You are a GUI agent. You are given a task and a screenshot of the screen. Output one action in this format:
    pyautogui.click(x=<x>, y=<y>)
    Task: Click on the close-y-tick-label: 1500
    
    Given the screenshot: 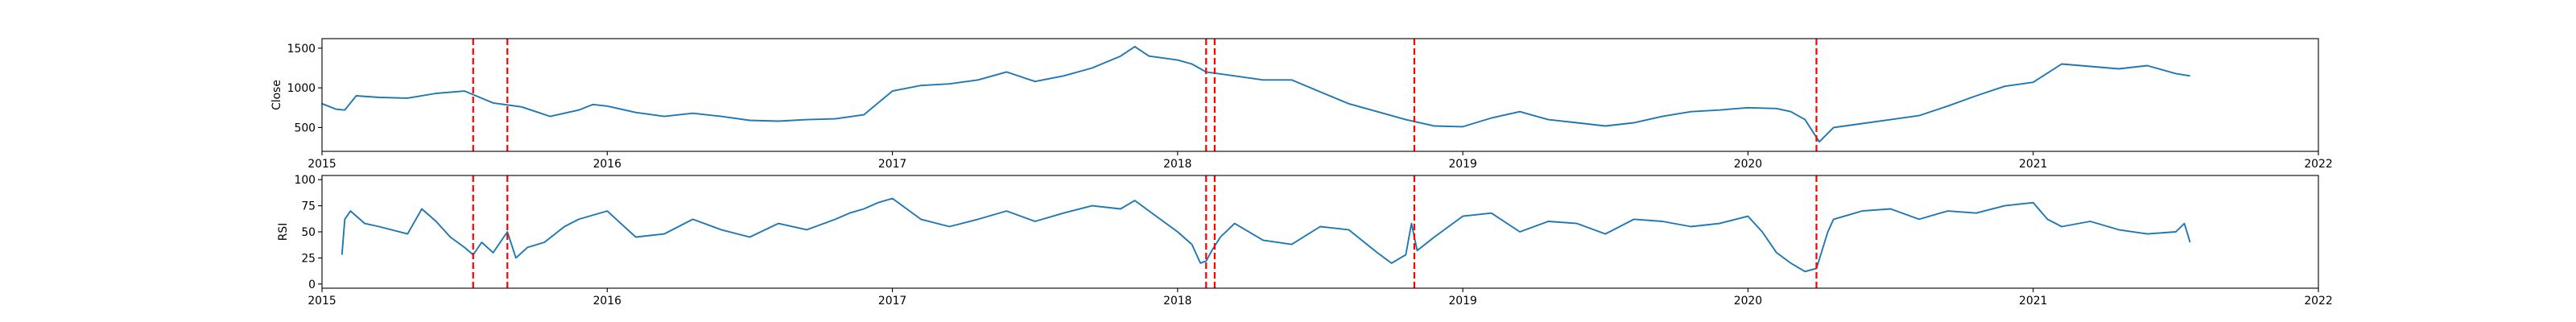 What is the action you would take?
    pyautogui.click(x=301, y=49)
    